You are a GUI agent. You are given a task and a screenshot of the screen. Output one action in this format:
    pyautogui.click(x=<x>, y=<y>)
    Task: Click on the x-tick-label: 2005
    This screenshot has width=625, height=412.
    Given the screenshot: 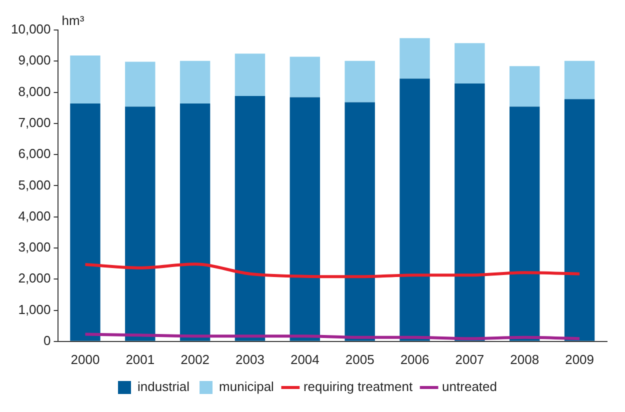 What is the action you would take?
    pyautogui.click(x=359, y=359)
    